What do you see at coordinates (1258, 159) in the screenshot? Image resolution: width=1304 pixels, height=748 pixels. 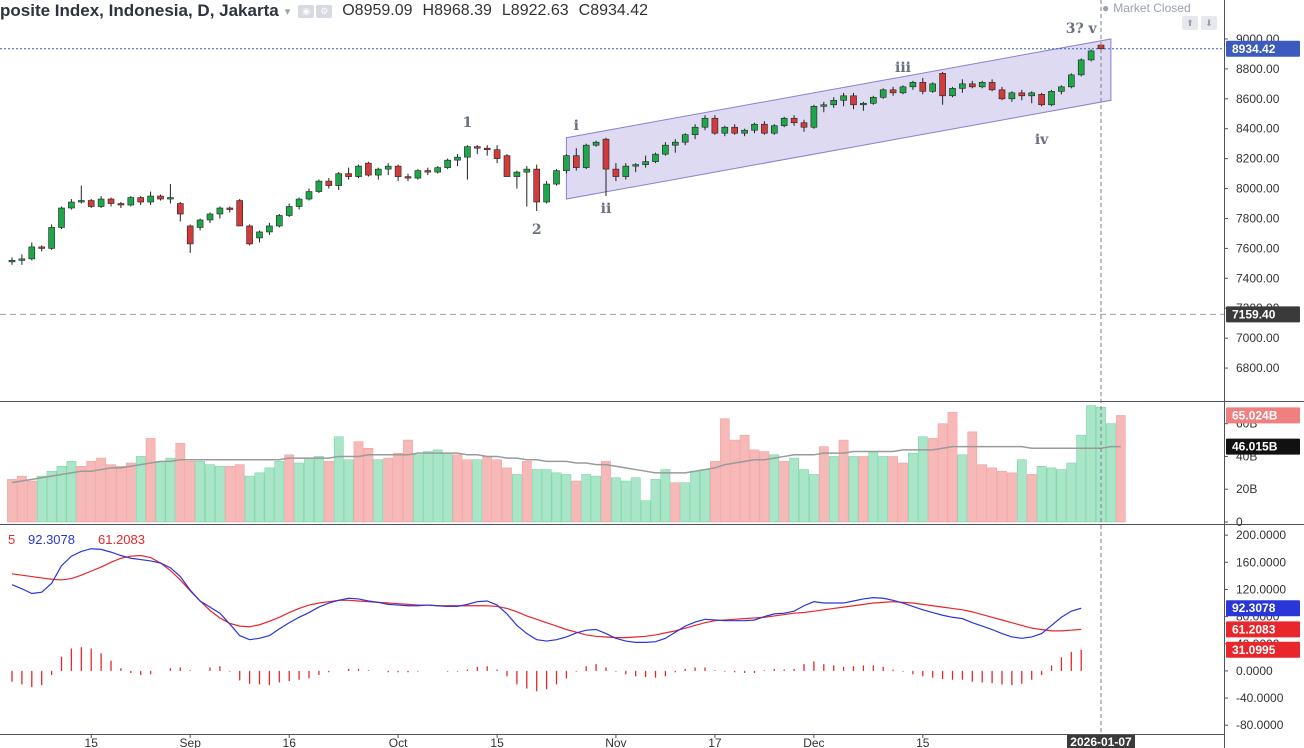 I see `price-tick-label: 8200.00` at bounding box center [1258, 159].